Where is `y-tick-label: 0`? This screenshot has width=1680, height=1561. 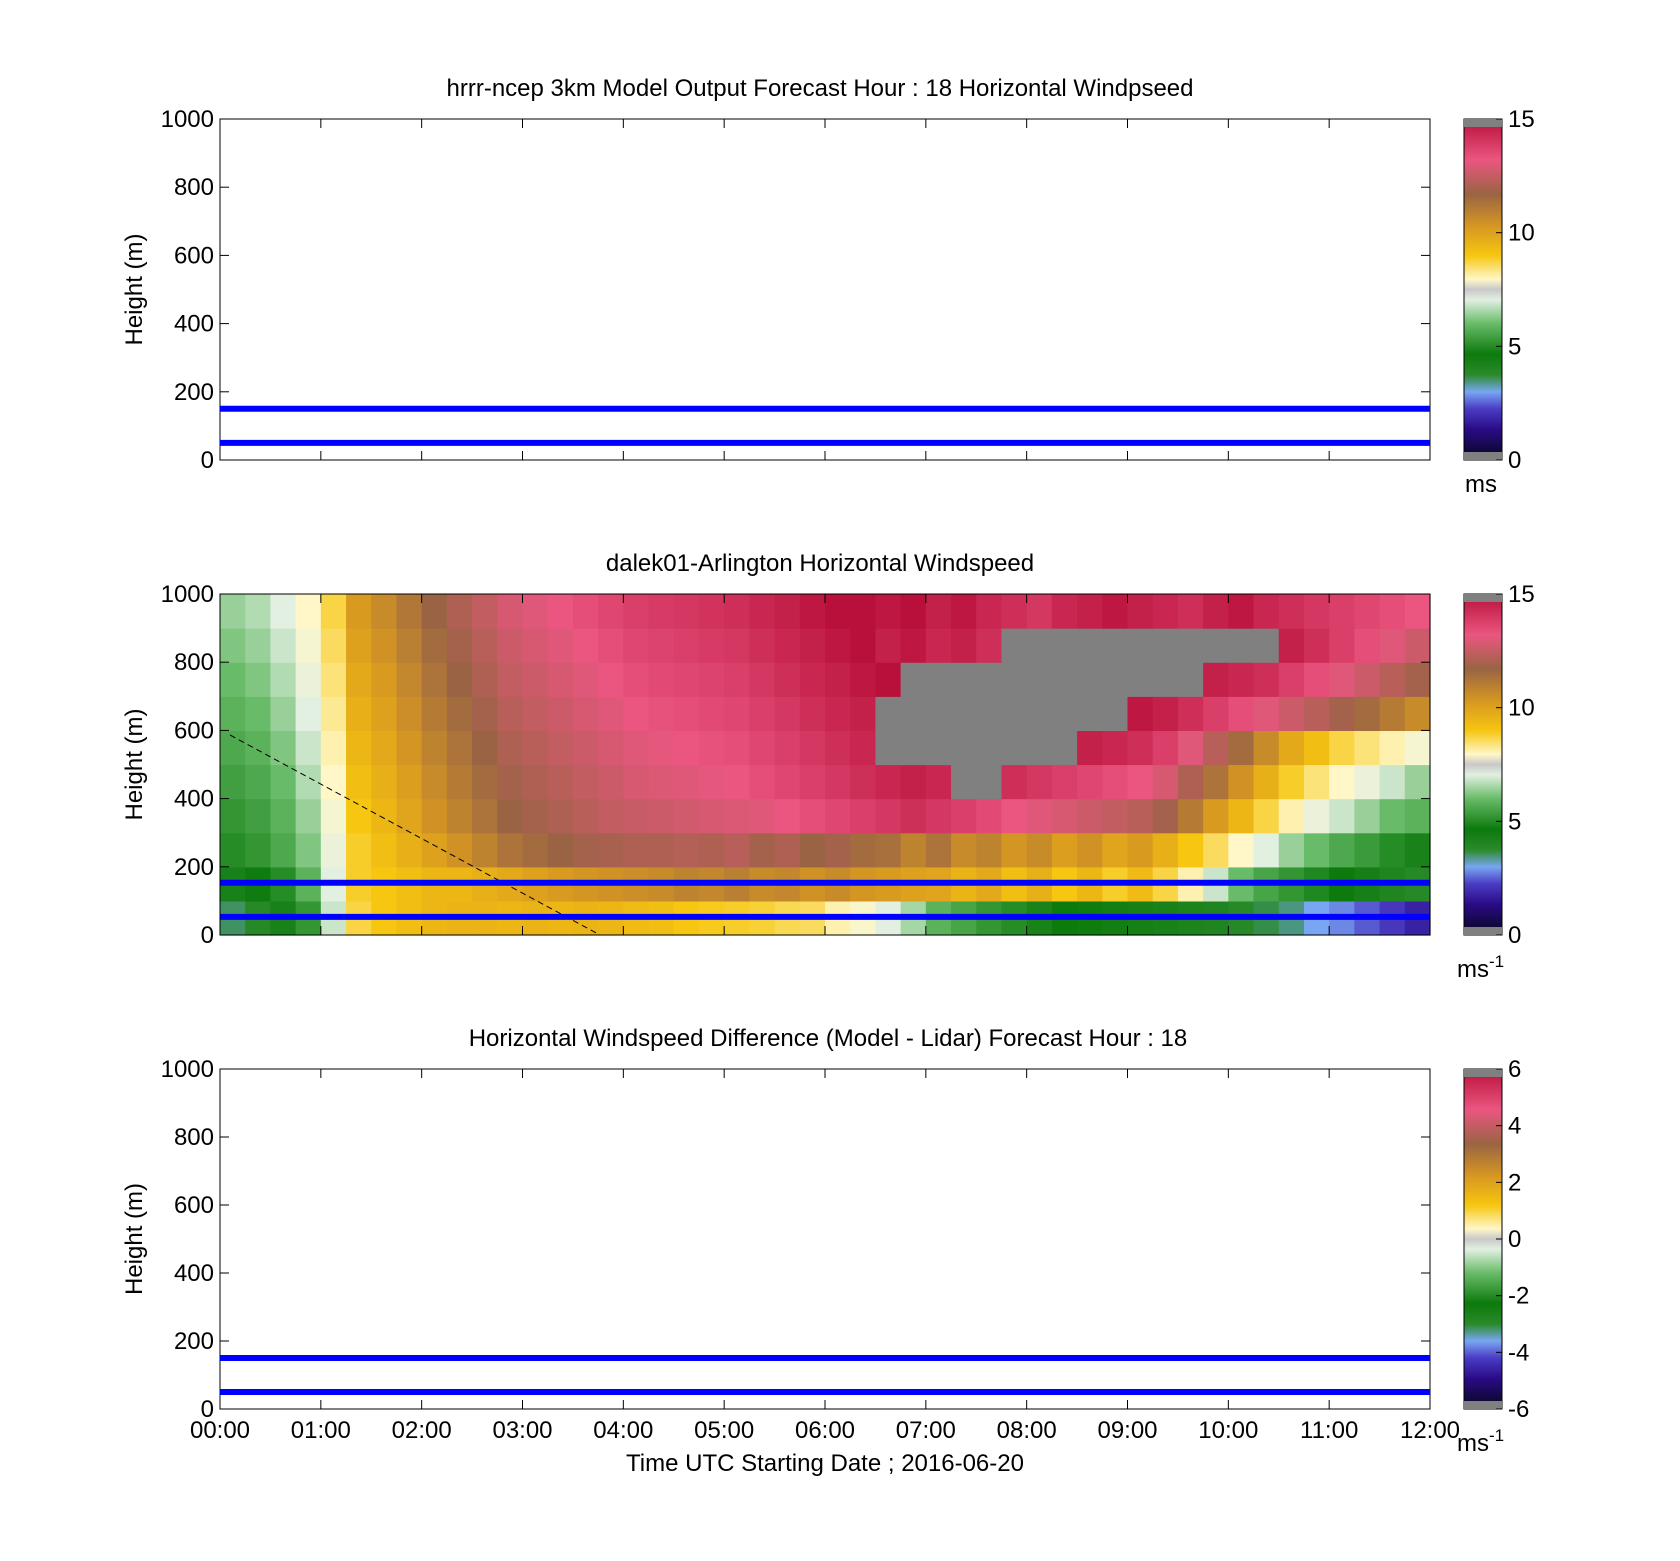
y-tick-label: 0 is located at coordinates (207, 935).